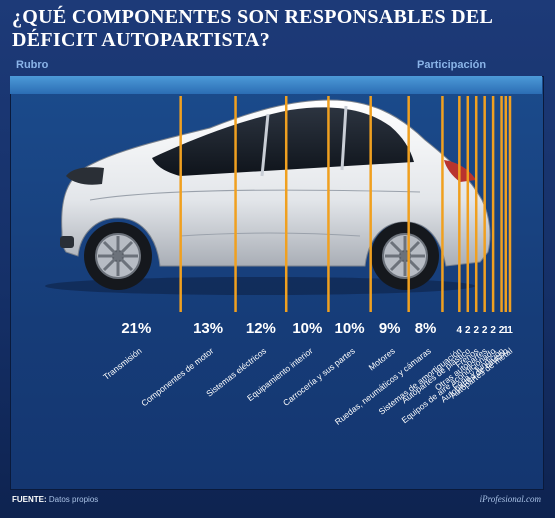 The image size is (555, 518). Describe the element at coordinates (177, 377) in the screenshot. I see `category-label: Componentes de motor` at that location.